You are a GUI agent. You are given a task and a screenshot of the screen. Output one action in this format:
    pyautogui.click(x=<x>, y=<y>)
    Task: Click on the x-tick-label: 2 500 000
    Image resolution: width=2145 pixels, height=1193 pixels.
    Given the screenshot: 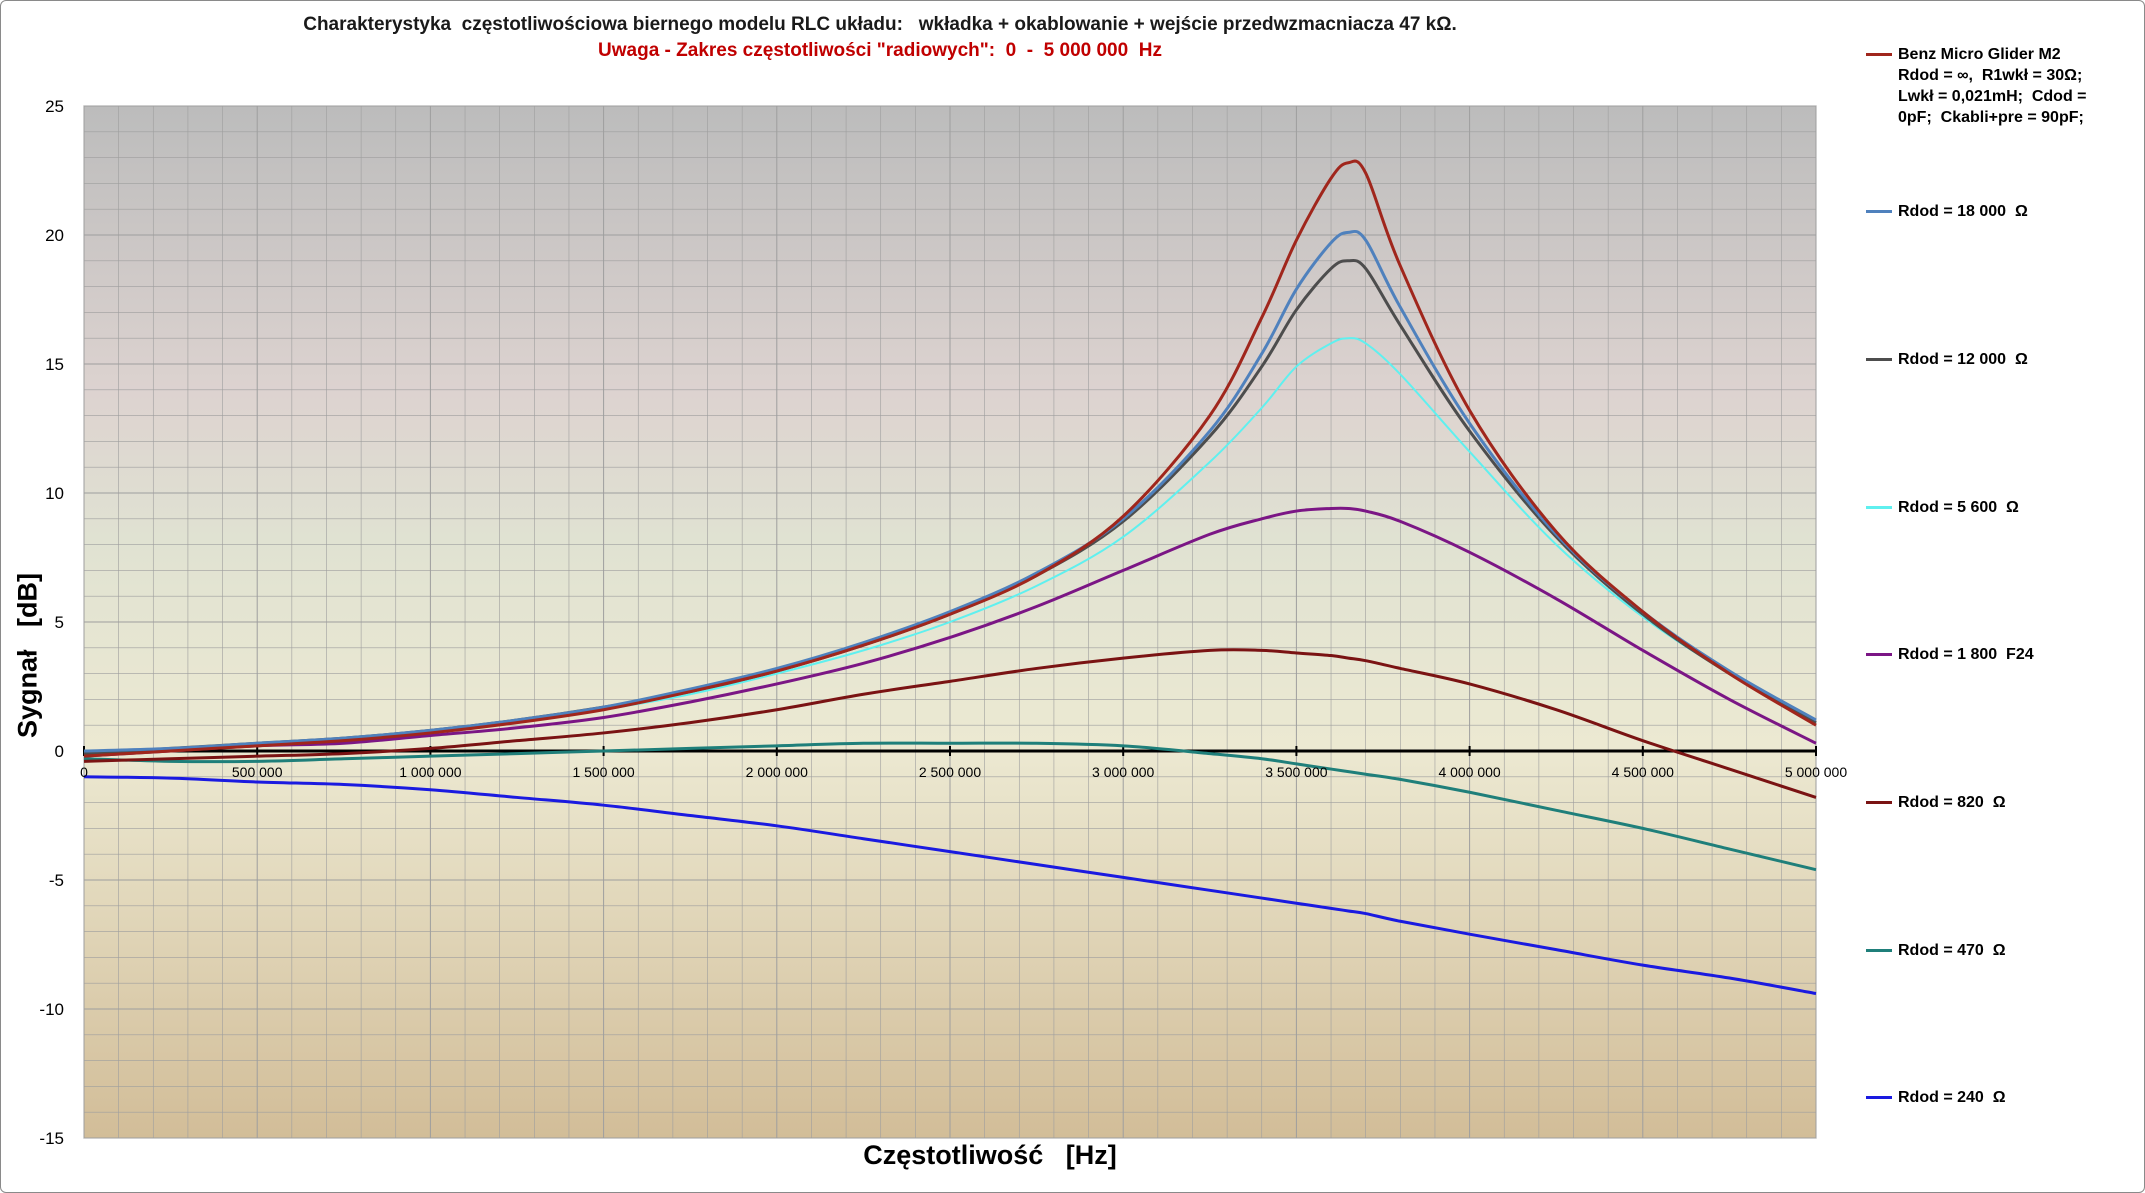 What is the action you would take?
    pyautogui.click(x=950, y=772)
    